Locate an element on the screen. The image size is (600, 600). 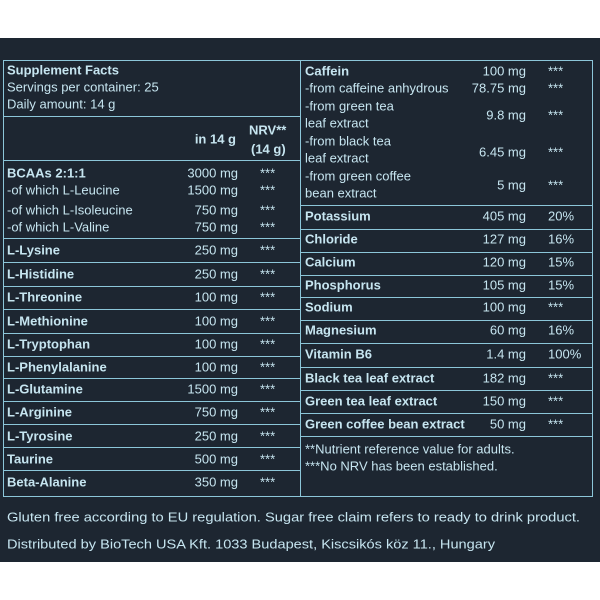
nutrient-name: Vitamin B6 is located at coordinates (338, 353).